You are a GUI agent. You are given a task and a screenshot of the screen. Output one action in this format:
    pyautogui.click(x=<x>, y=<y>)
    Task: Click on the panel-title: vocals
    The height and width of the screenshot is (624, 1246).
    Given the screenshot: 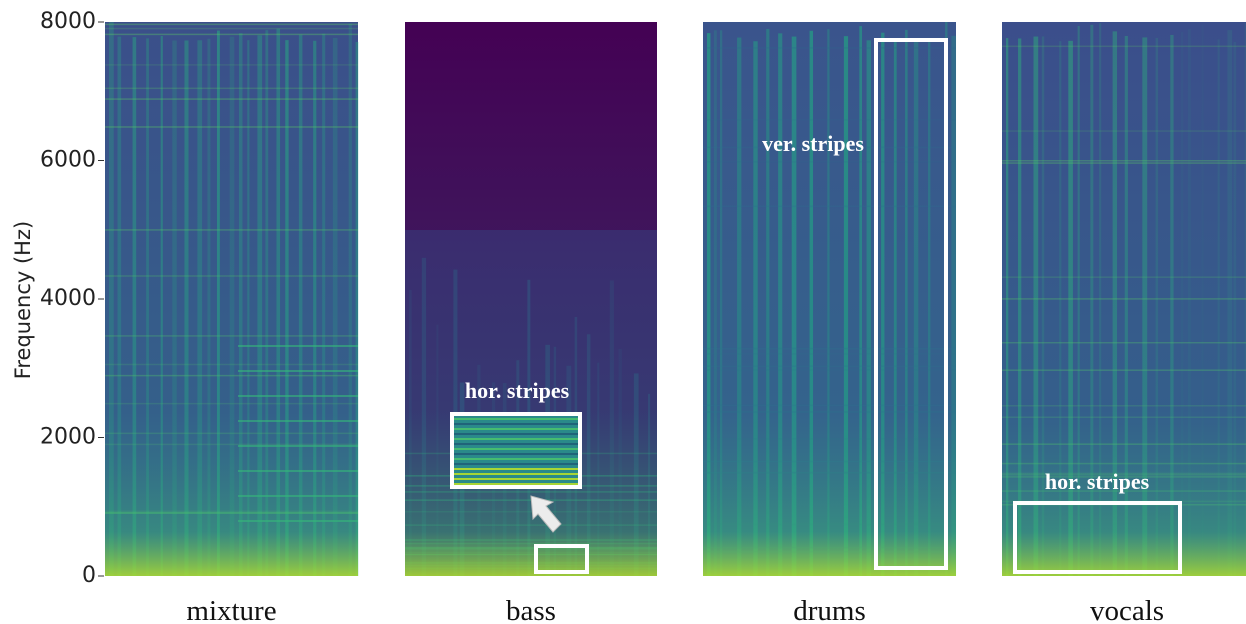 What is the action you would take?
    pyautogui.click(x=1127, y=609)
    